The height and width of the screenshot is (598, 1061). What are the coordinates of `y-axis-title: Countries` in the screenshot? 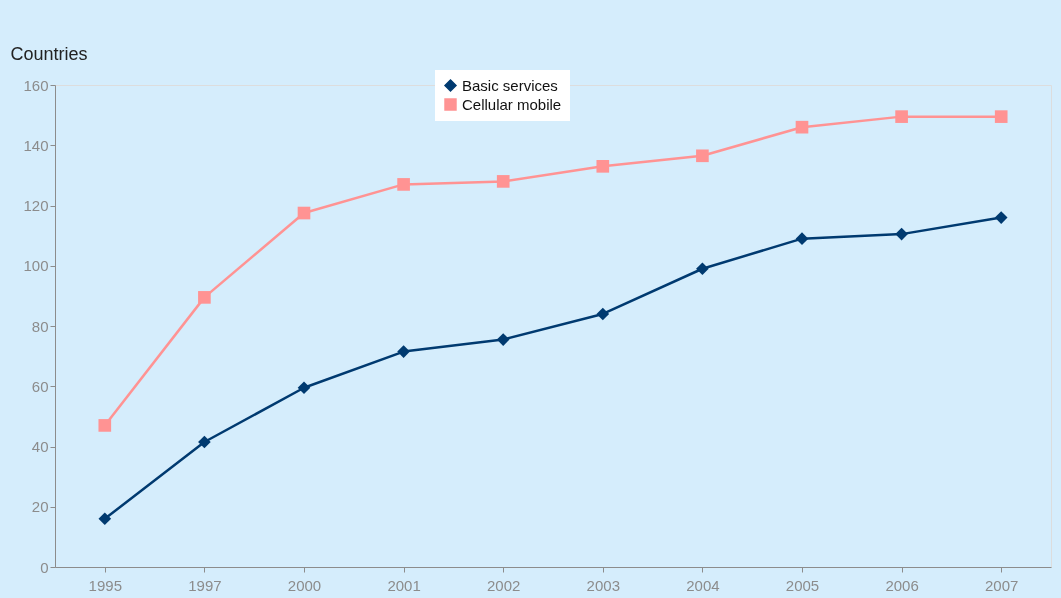 It's located at (49, 53).